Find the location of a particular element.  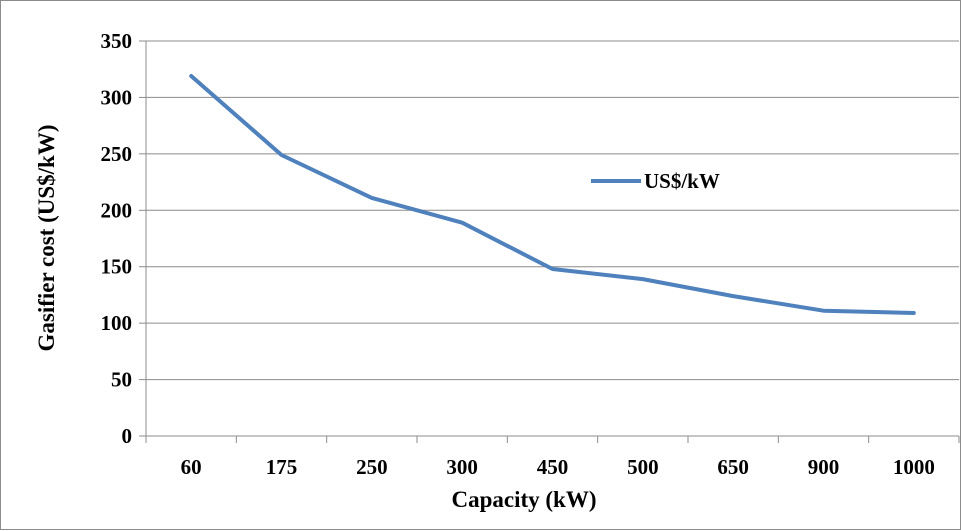

x-tick-labels: 60 175 250 300 450 500 650 900 1000 is located at coordinates (558, 467).